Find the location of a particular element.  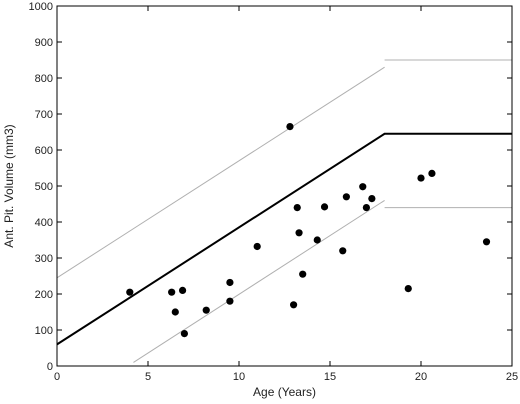

y-tick-label-2: 200 is located at coordinates (44, 295).